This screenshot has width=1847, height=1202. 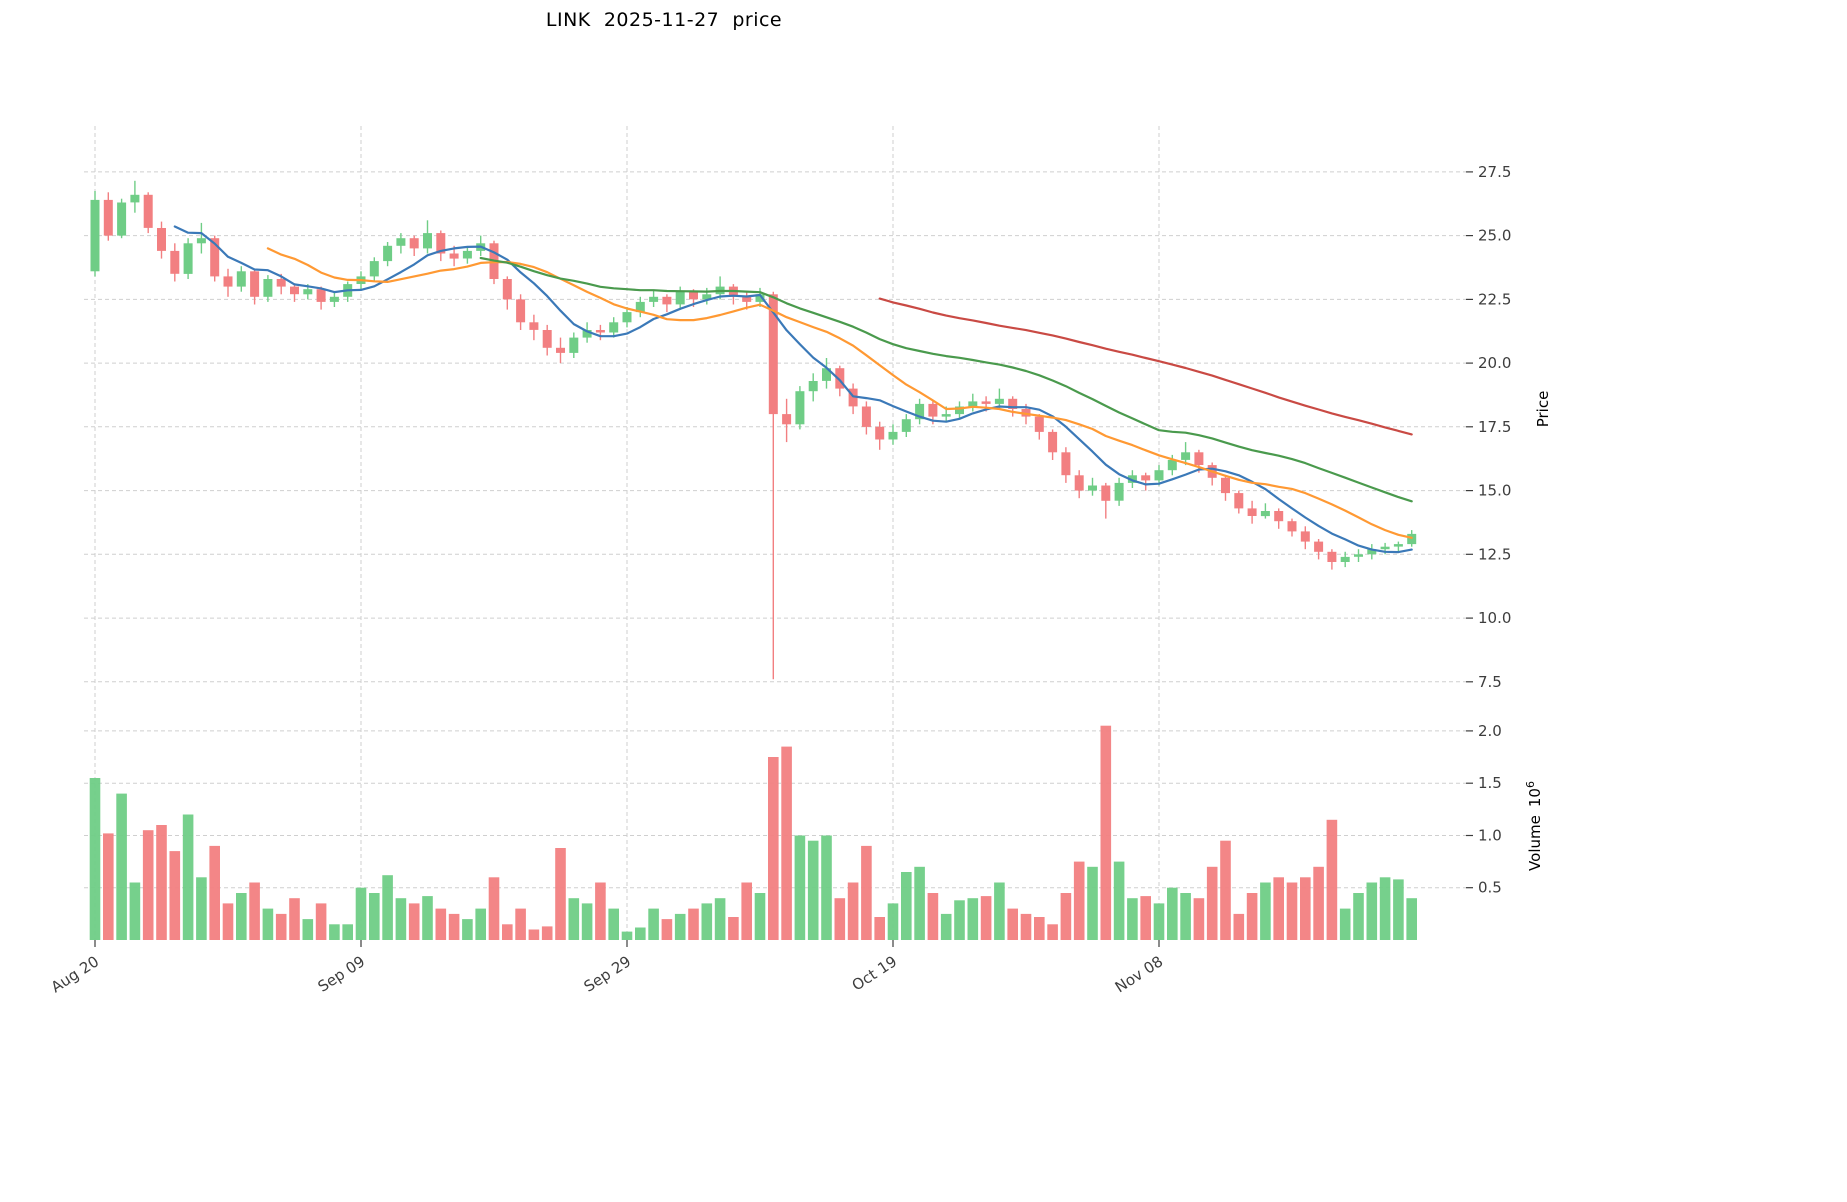 What do you see at coordinates (1494, 618) in the screenshot?
I see `price-tick-label: 10.0` at bounding box center [1494, 618].